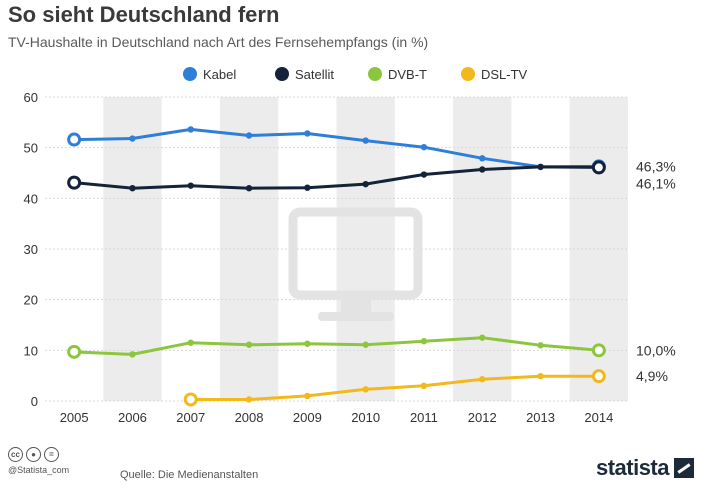 This screenshot has width=710, height=496. I want to click on x-tick-label: 2008, so click(249, 417).